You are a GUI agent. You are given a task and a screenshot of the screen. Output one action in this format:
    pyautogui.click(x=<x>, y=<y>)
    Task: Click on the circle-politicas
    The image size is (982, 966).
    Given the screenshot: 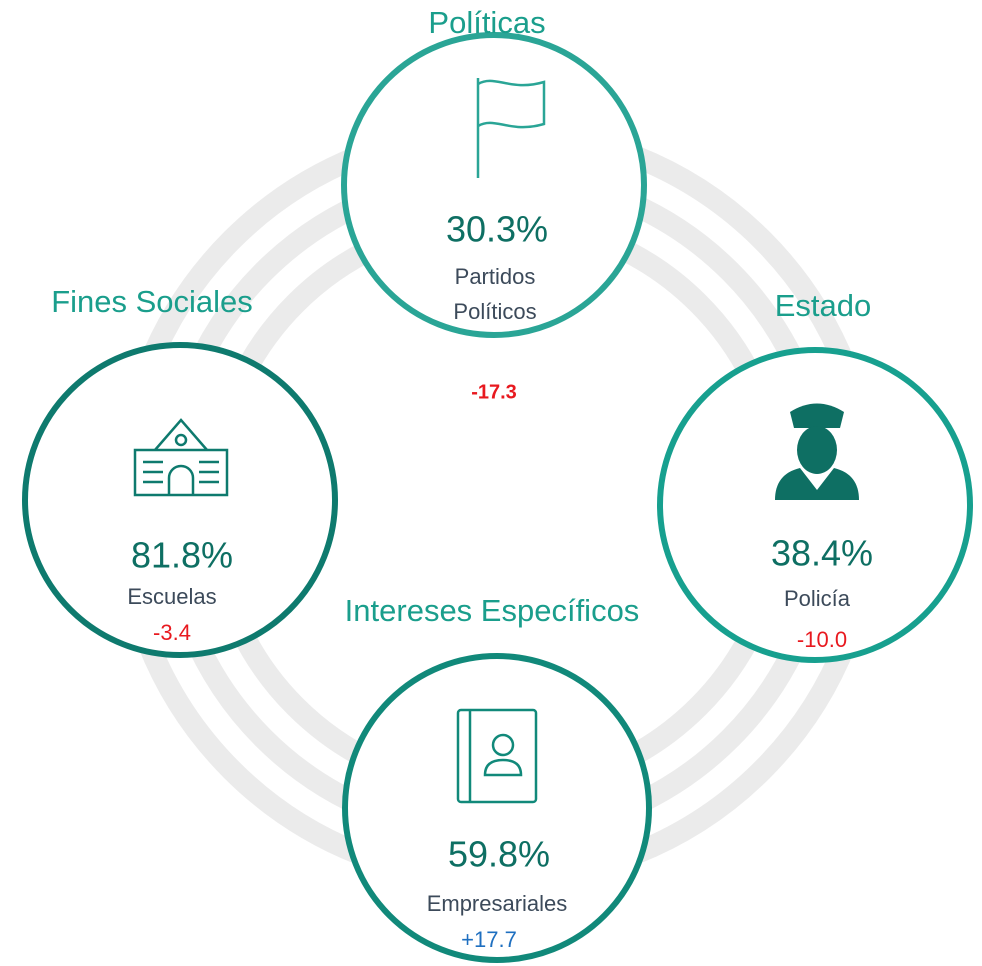 What is the action you would take?
    pyautogui.click(x=494, y=185)
    